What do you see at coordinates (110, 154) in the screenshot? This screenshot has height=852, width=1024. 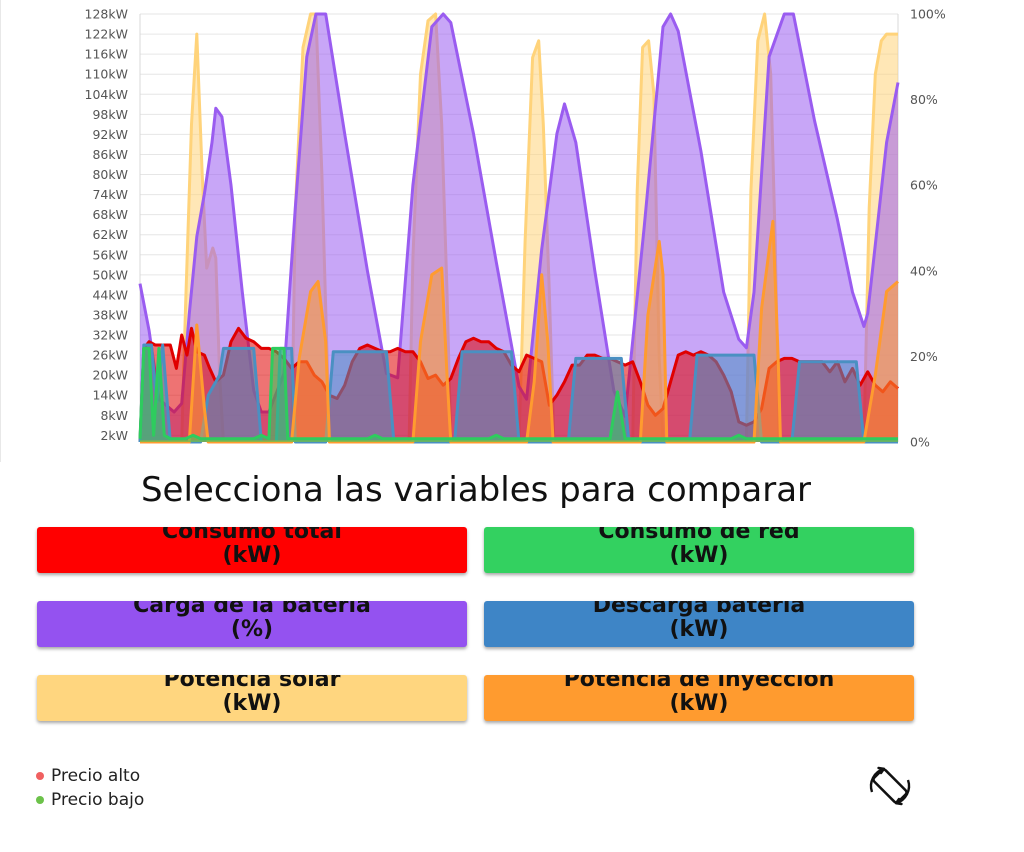 I see `y-left-tick: 86kW` at bounding box center [110, 154].